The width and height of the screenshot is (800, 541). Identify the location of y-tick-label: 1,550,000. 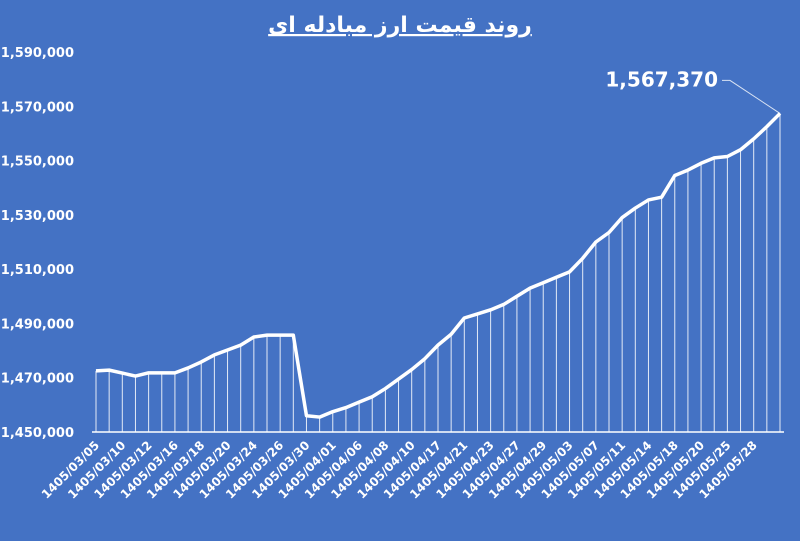
(37, 162).